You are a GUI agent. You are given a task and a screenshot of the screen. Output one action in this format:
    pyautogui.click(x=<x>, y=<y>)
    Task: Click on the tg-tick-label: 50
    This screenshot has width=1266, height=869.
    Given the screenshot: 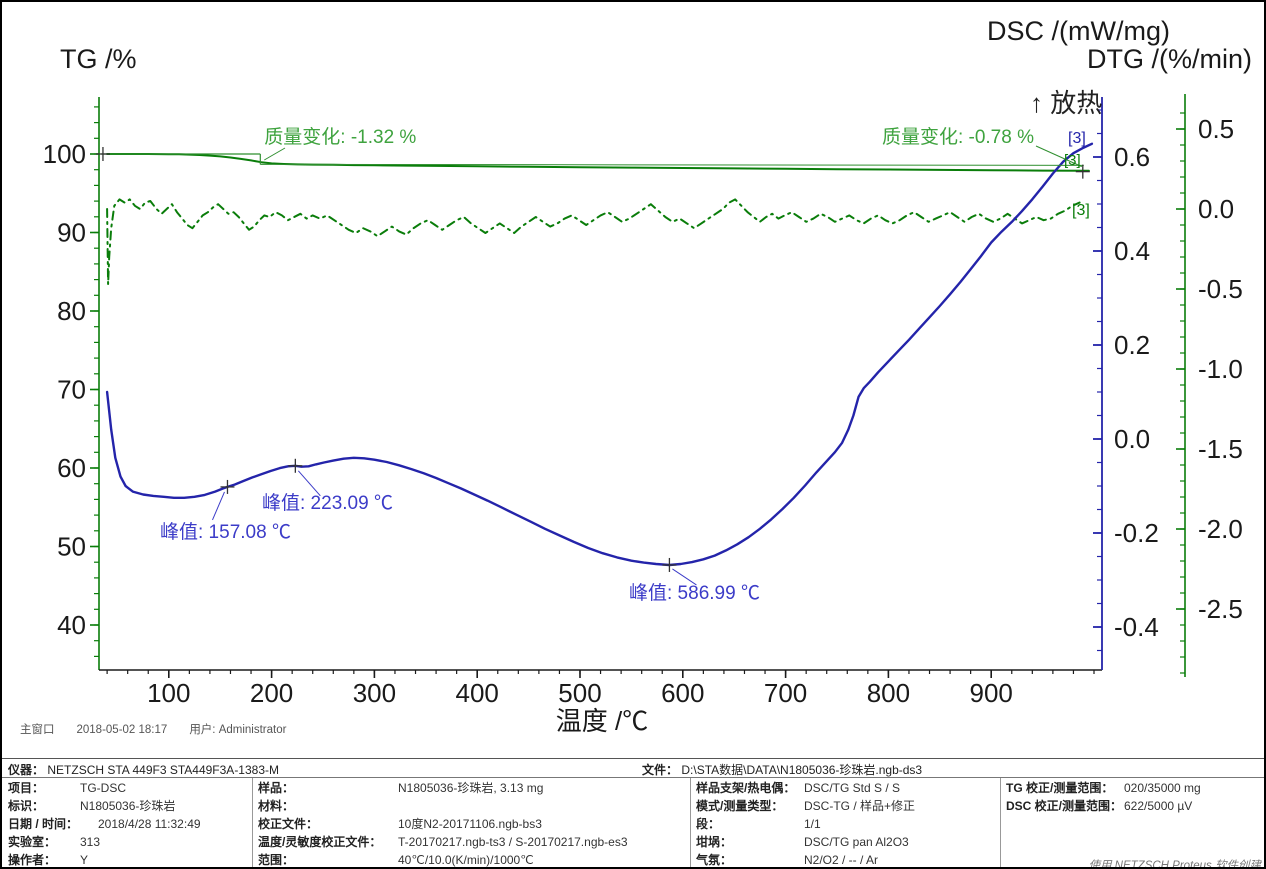 What is the action you would take?
    pyautogui.click(x=71, y=547)
    